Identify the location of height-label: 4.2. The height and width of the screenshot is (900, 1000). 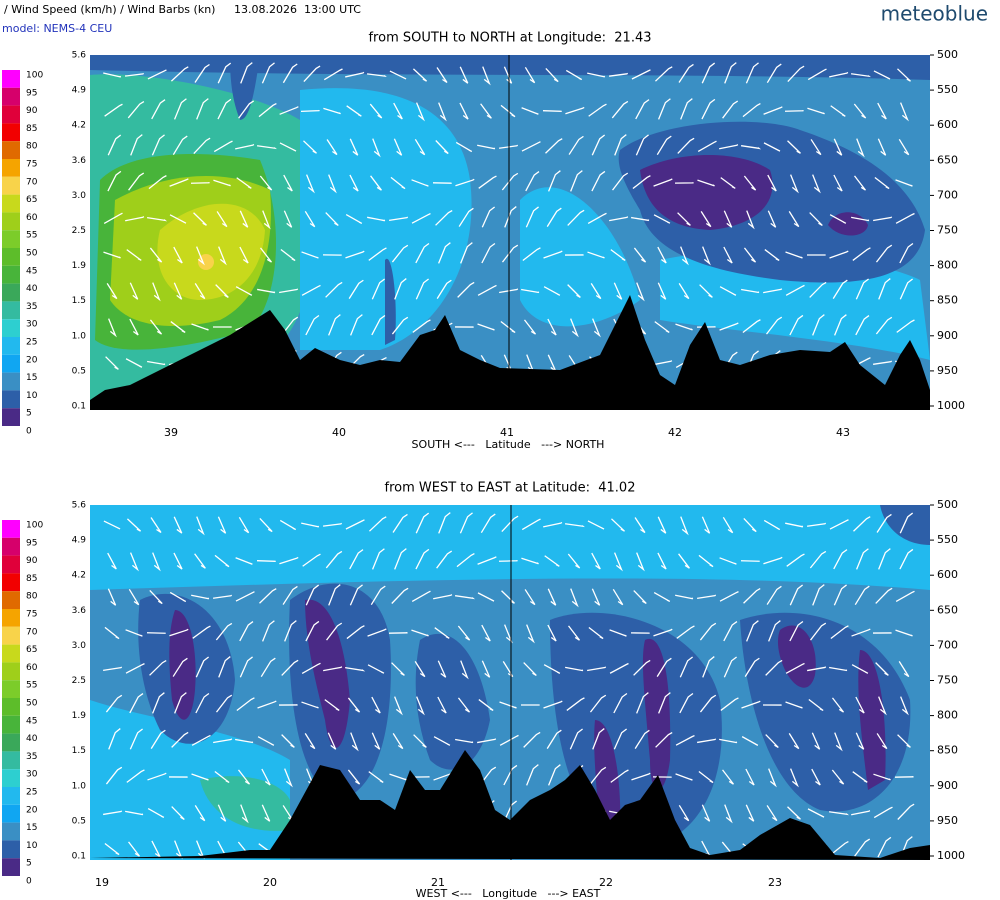
(79, 576).